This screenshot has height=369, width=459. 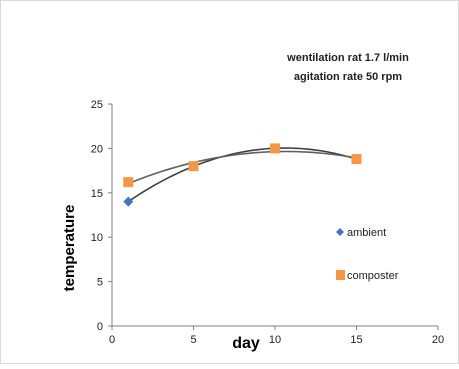 What do you see at coordinates (366, 233) in the screenshot?
I see `legend-label-ambient: ambient` at bounding box center [366, 233].